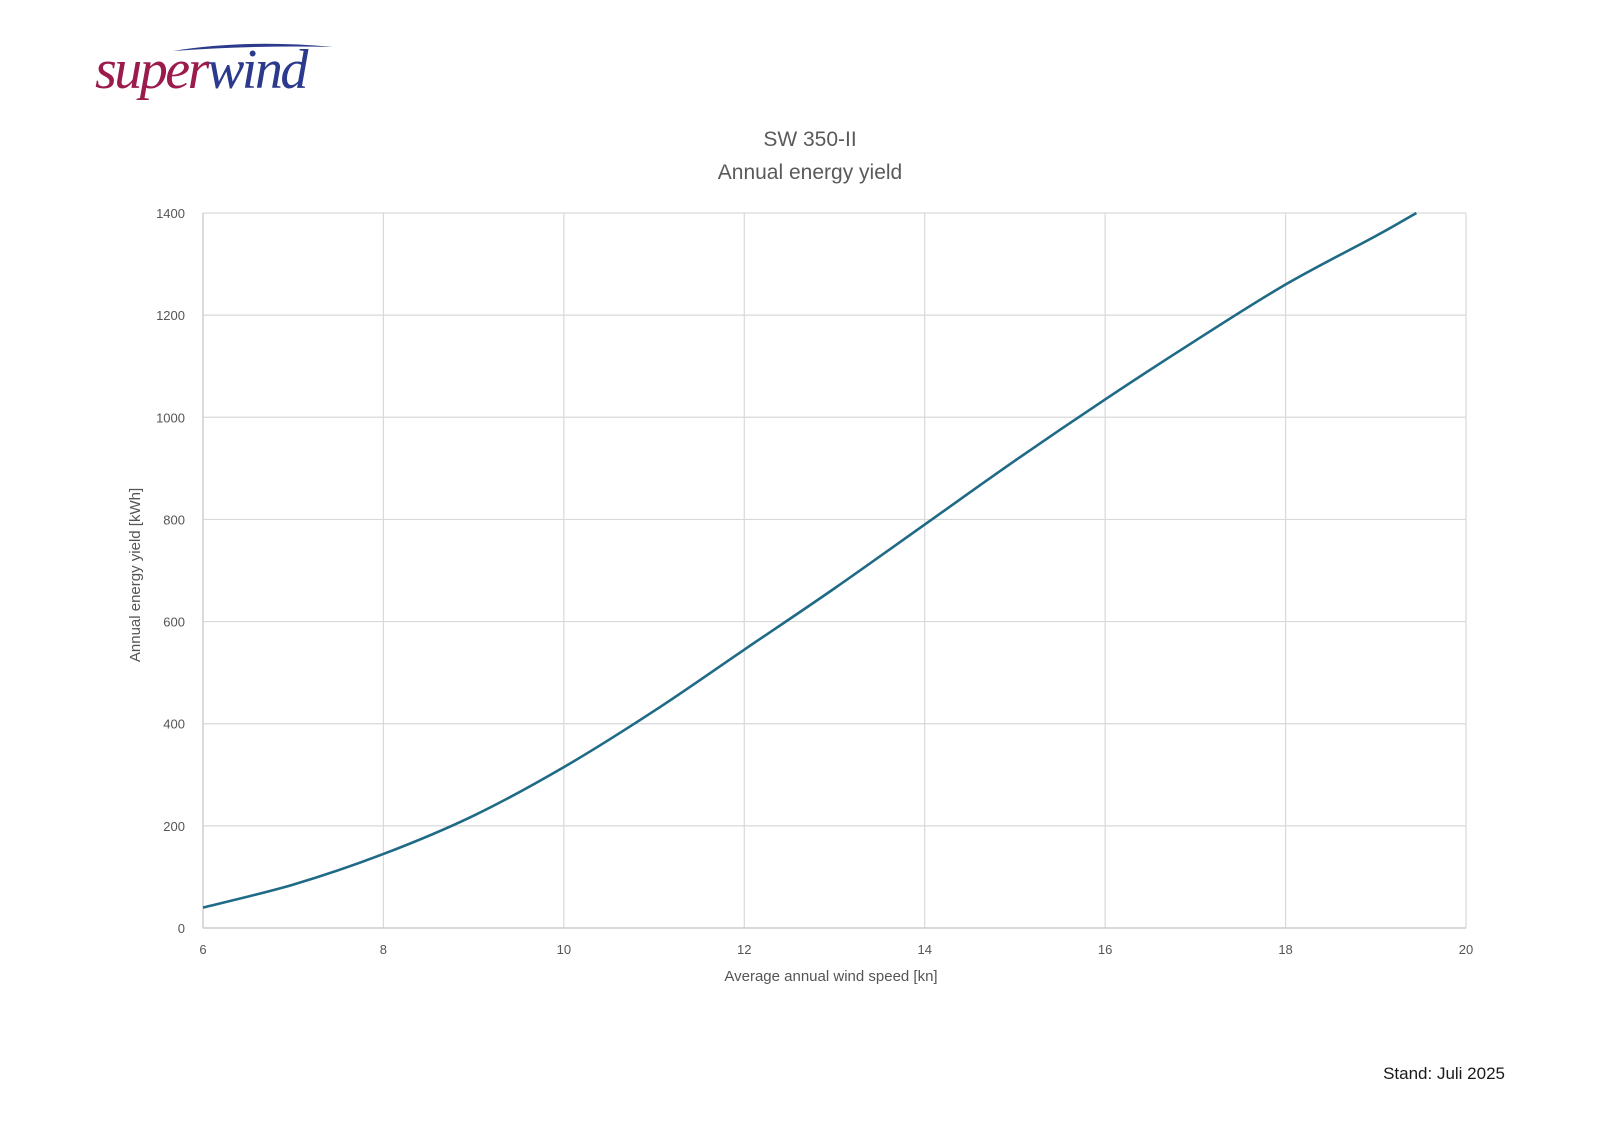 Image resolution: width=1600 pixels, height=1131 pixels. I want to click on y-tick-label: 400, so click(174, 724).